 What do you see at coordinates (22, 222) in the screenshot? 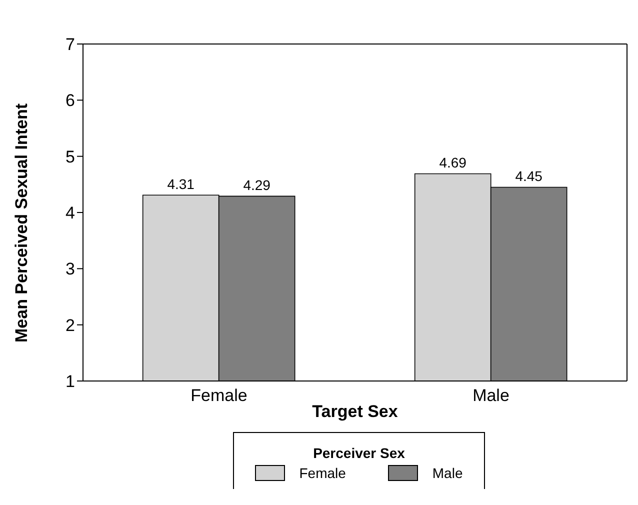
I see `y-axis-title: Mean Perceived Sexual Intent` at bounding box center [22, 222].